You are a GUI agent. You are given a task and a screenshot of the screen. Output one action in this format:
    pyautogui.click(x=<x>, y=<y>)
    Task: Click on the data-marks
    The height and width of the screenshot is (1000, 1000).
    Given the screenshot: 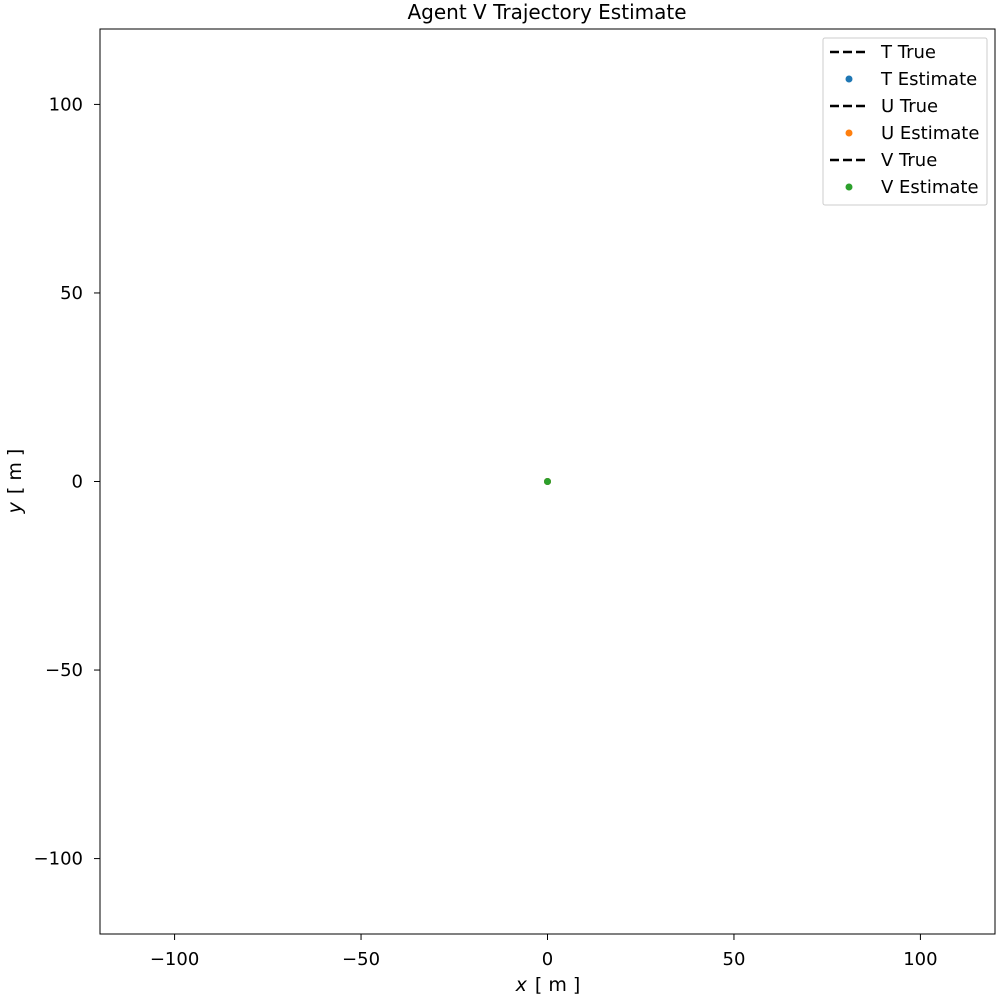 What is the action you would take?
    pyautogui.click(x=547, y=481)
    